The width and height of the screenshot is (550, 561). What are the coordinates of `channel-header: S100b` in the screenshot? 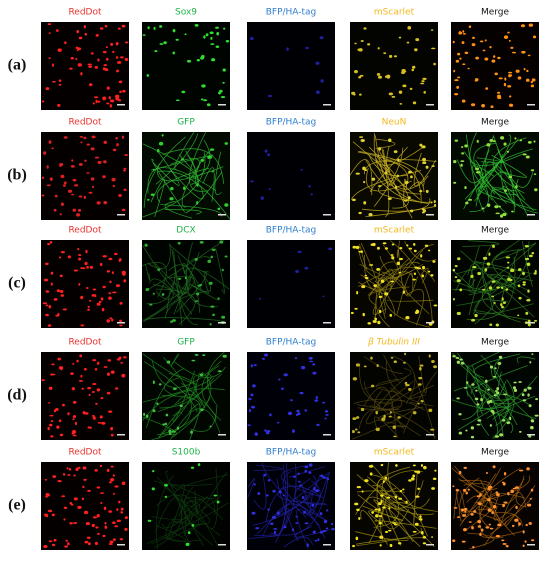 It's located at (186, 453).